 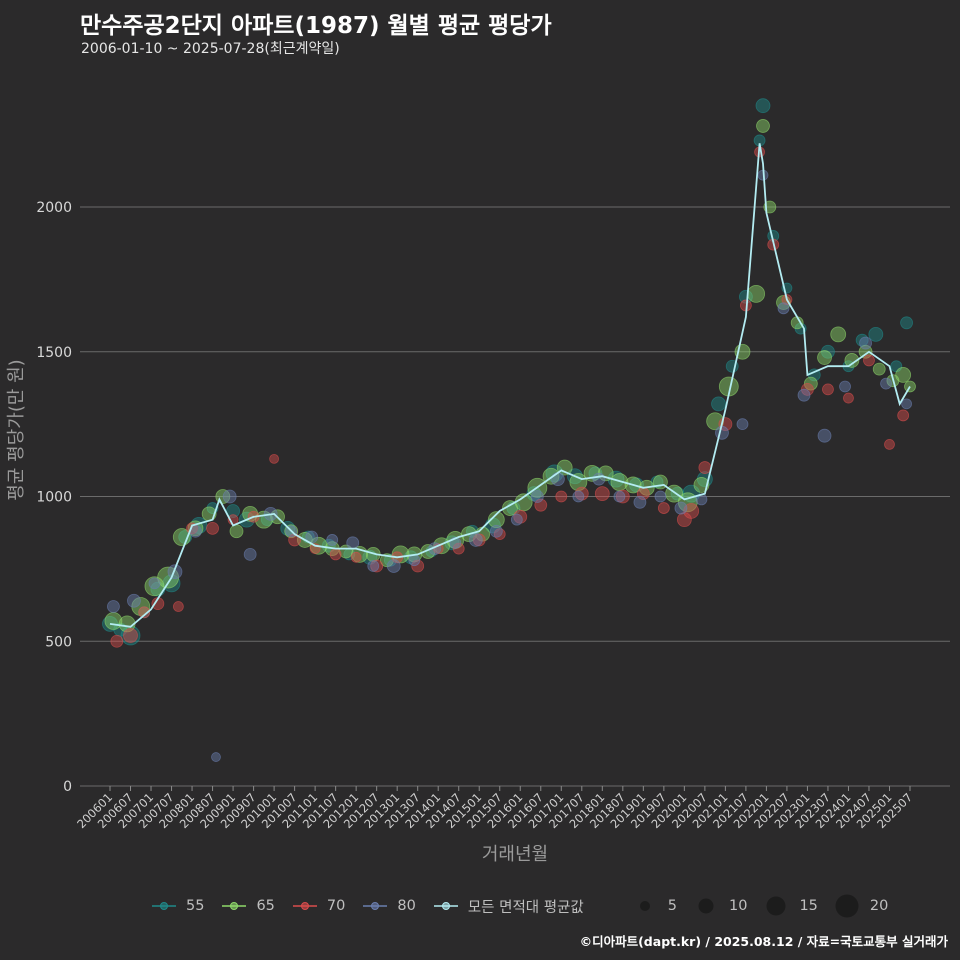 I want to click on legend-key-80-icon, so click(x=375, y=906).